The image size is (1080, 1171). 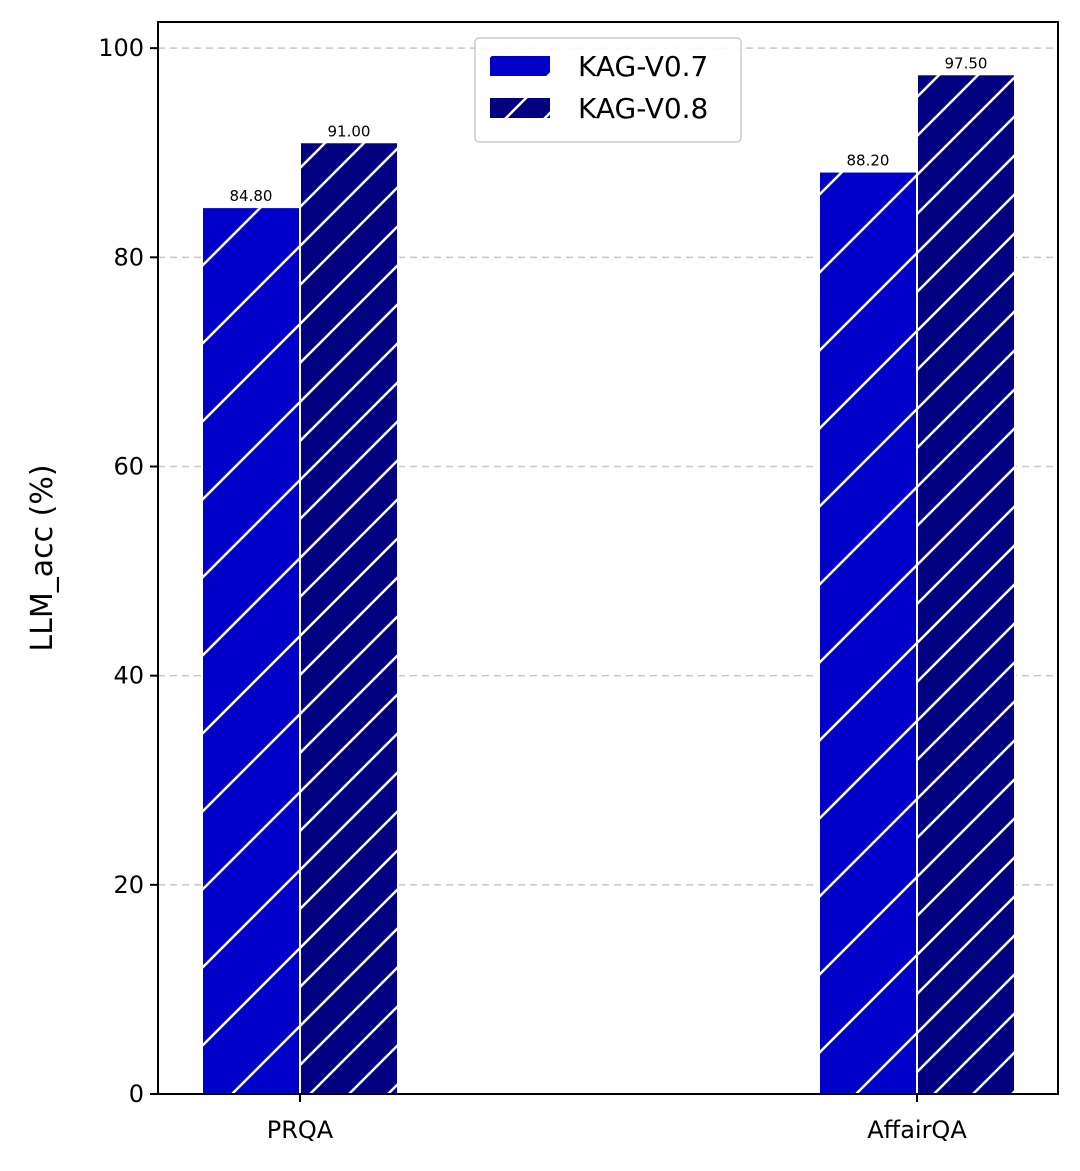 What do you see at coordinates (121, 48) in the screenshot?
I see `y-tick-label-100: 100` at bounding box center [121, 48].